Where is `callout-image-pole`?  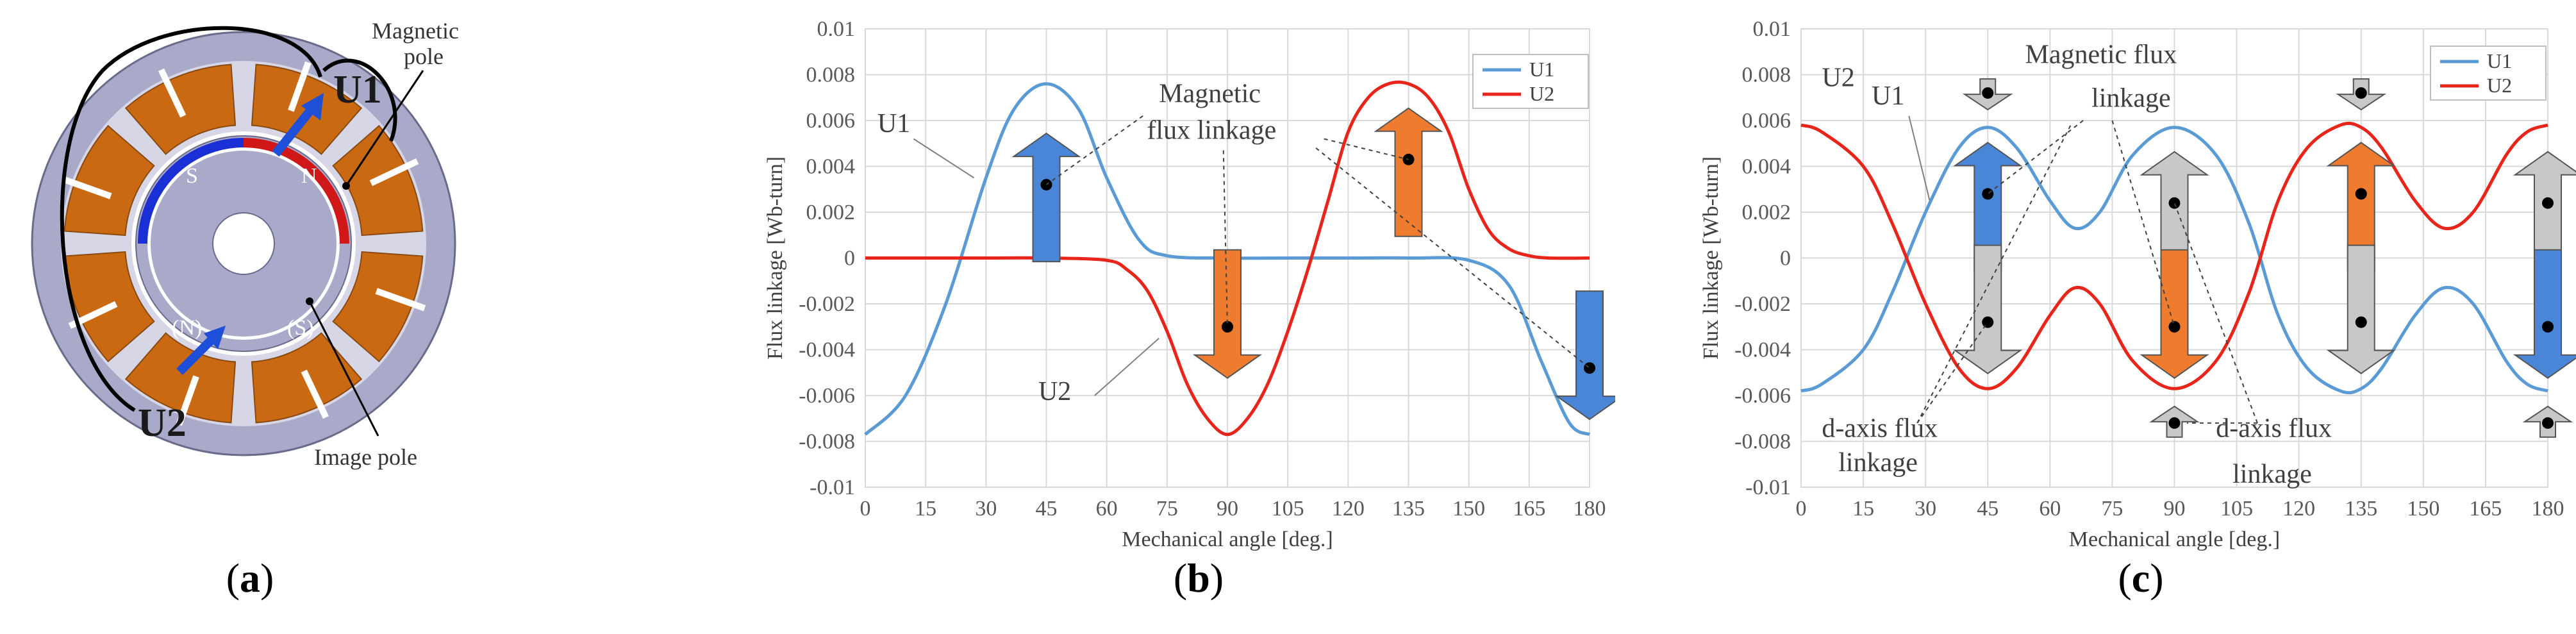
callout-image-pole is located at coordinates (344, 369).